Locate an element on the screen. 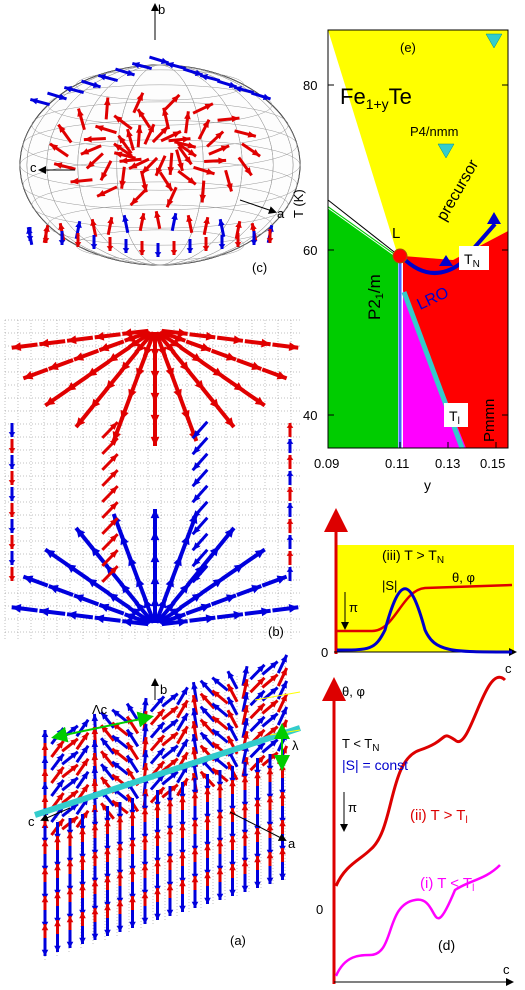 The width and height of the screenshot is (525, 990). panel-a-label: (a) is located at coordinates (238, 940).